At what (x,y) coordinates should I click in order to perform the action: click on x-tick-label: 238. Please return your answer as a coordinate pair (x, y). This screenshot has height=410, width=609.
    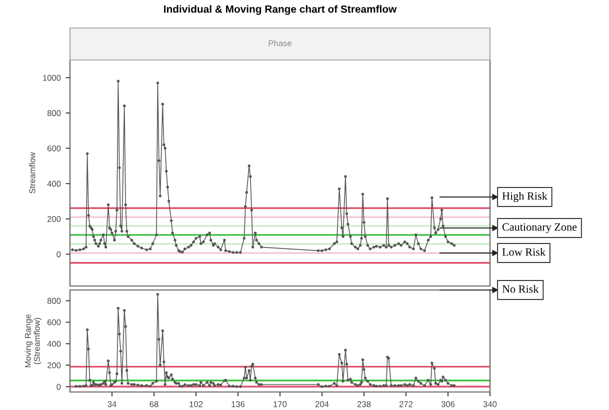
    Looking at the image, I should click on (364, 404).